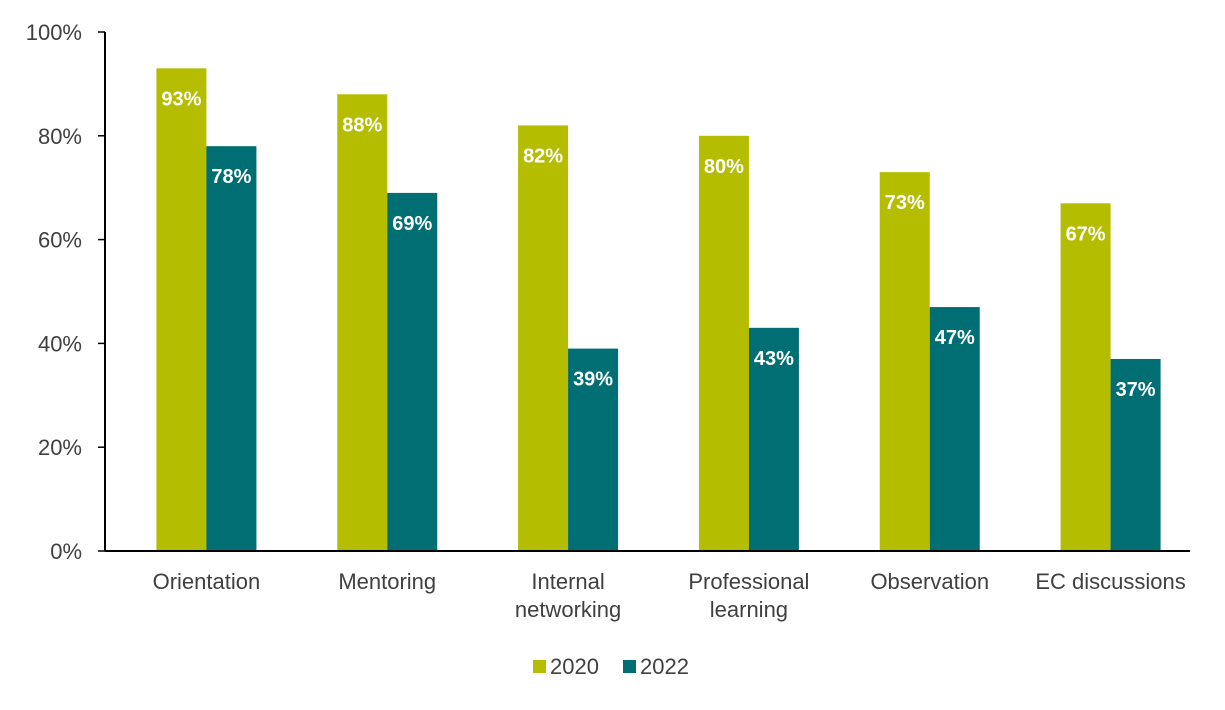 Image resolution: width=1225 pixels, height=710 pixels. Describe the element at coordinates (1136, 390) in the screenshot. I see `data-label-2022-5: 37%` at that location.